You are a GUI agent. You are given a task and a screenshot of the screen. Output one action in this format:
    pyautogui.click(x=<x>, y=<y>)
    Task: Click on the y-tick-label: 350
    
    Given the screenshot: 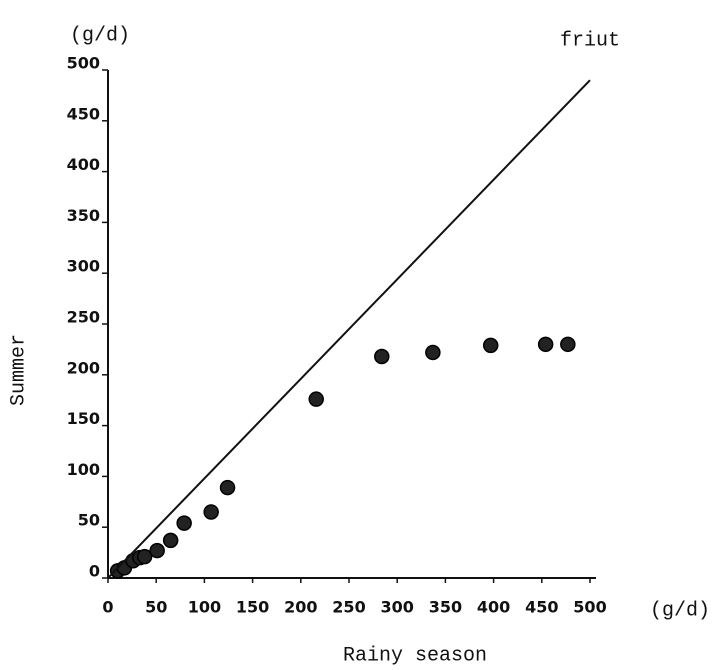 What is the action you would take?
    pyautogui.click(x=83, y=215)
    